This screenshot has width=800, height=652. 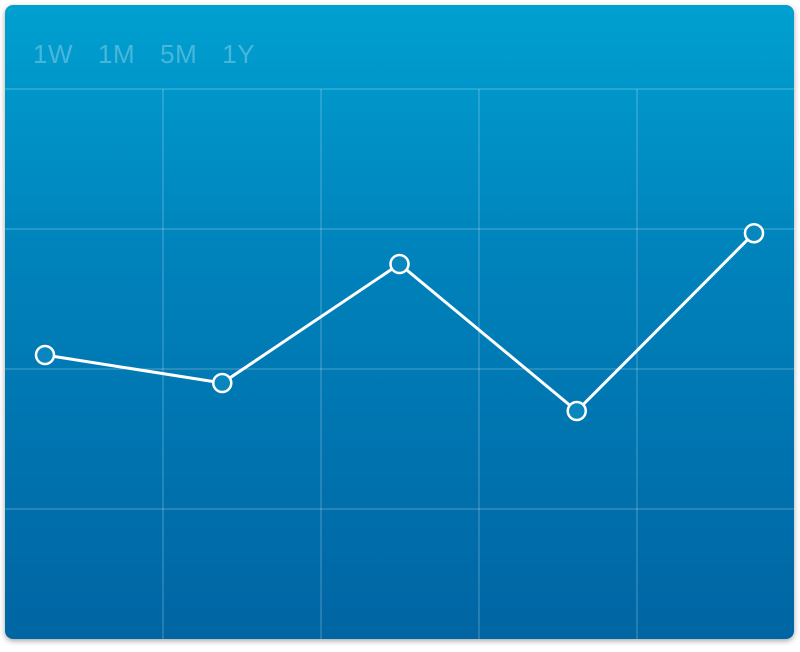 What do you see at coordinates (117, 54) in the screenshot?
I see `tab-1m: 1M` at bounding box center [117, 54].